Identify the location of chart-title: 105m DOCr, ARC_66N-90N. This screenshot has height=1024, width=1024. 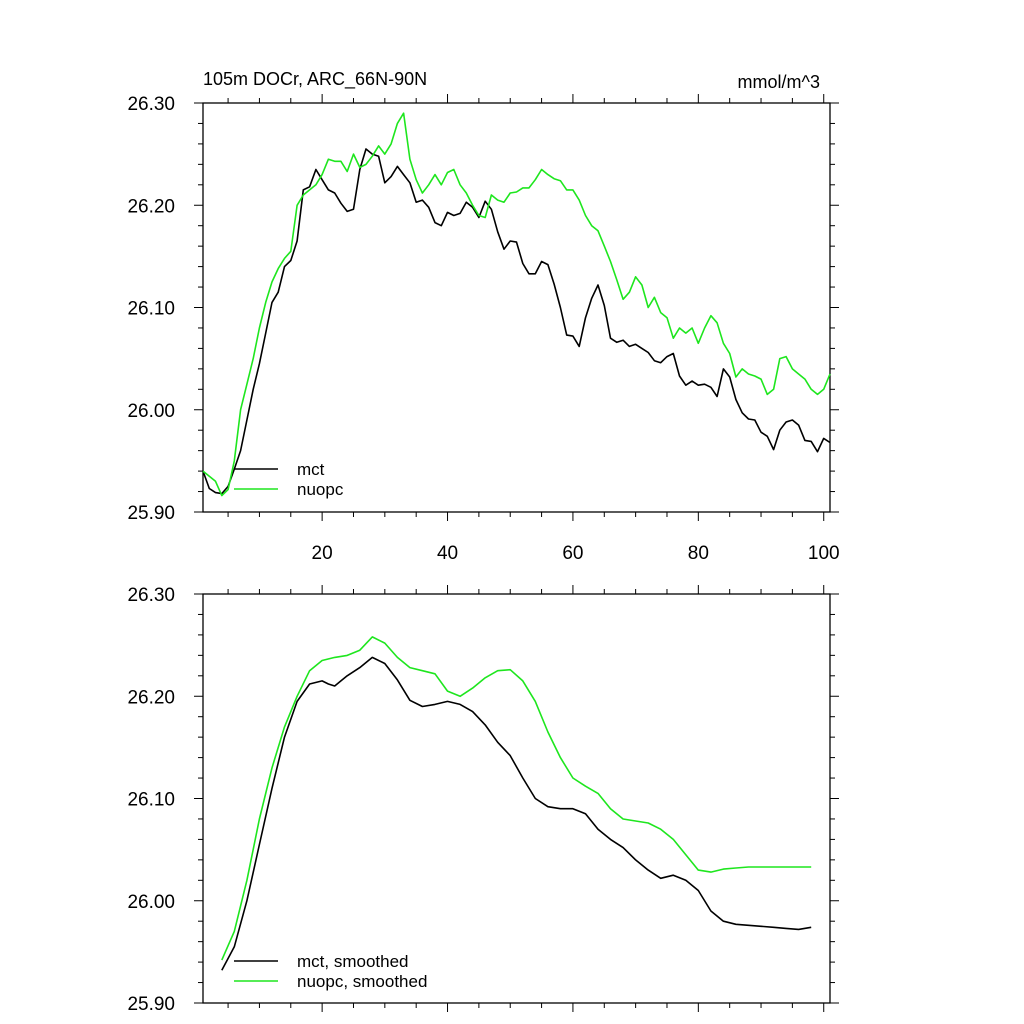
(315, 79).